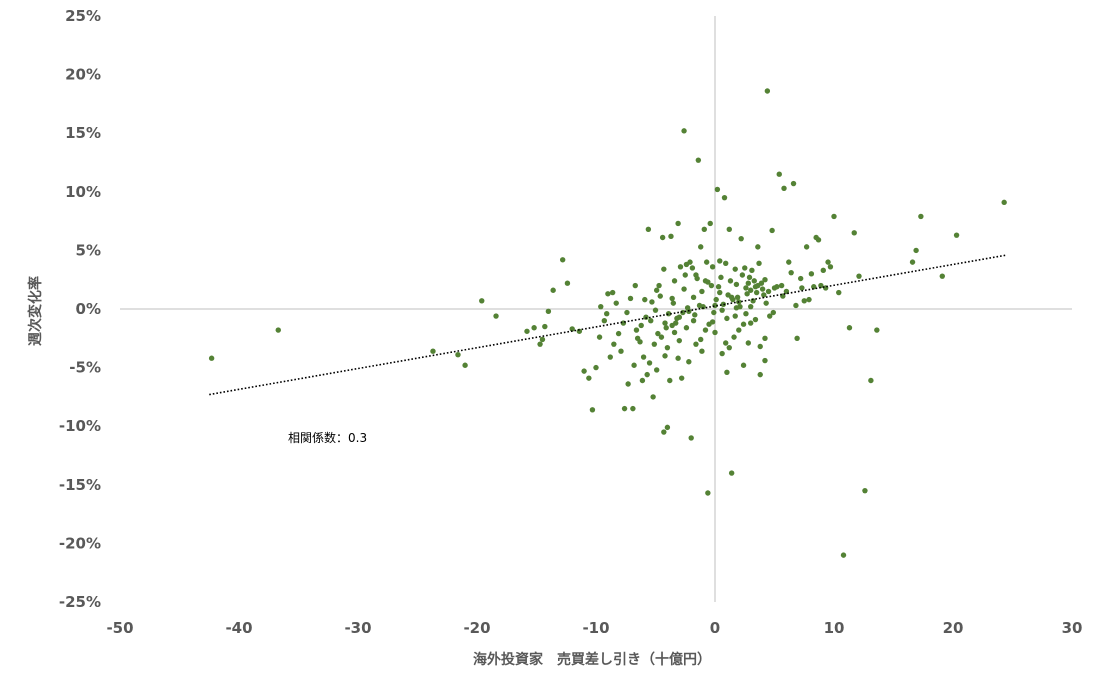  Describe the element at coordinates (85, 368) in the screenshot. I see `y-tick-label: -5%` at that location.